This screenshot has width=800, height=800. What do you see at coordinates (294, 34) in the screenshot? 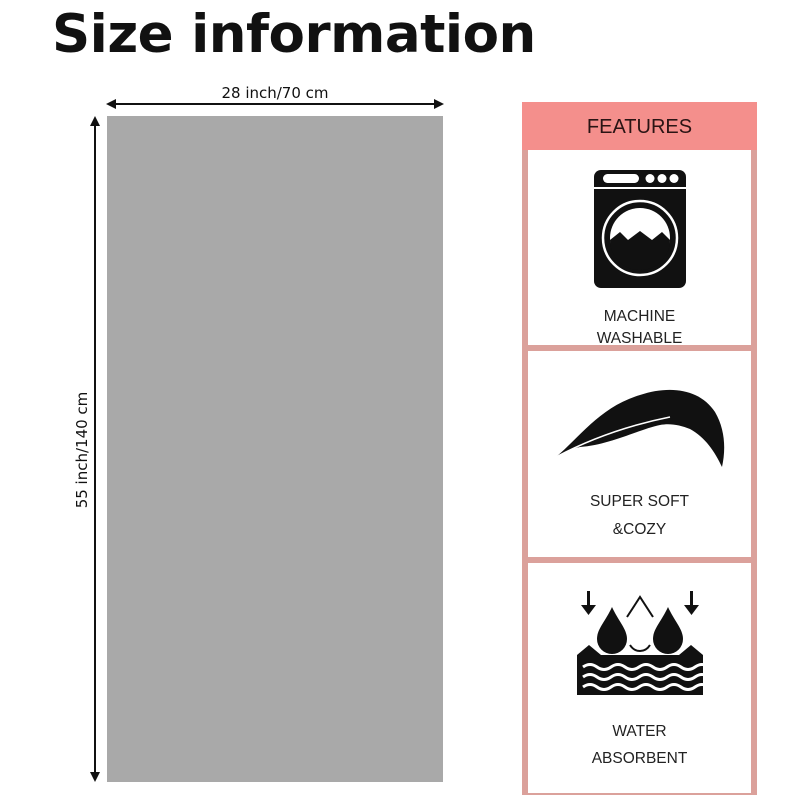
I see `page-title: Size information` at bounding box center [294, 34].